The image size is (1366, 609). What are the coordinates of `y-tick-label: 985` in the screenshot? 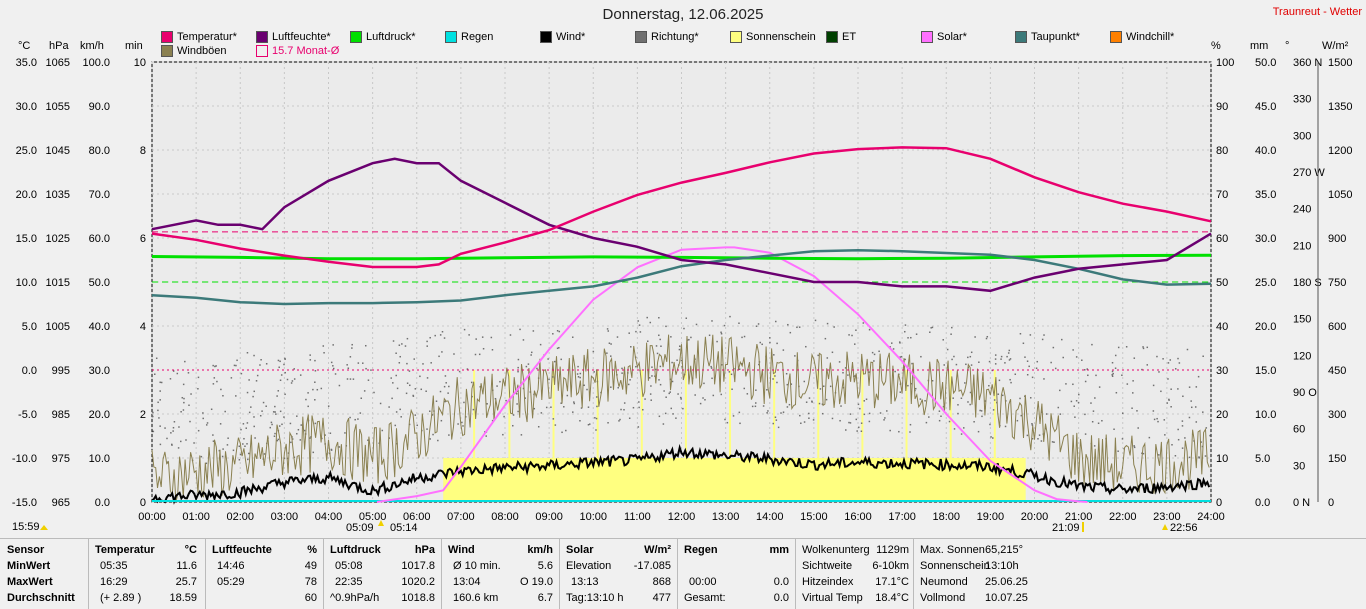 It's located at (61, 415).